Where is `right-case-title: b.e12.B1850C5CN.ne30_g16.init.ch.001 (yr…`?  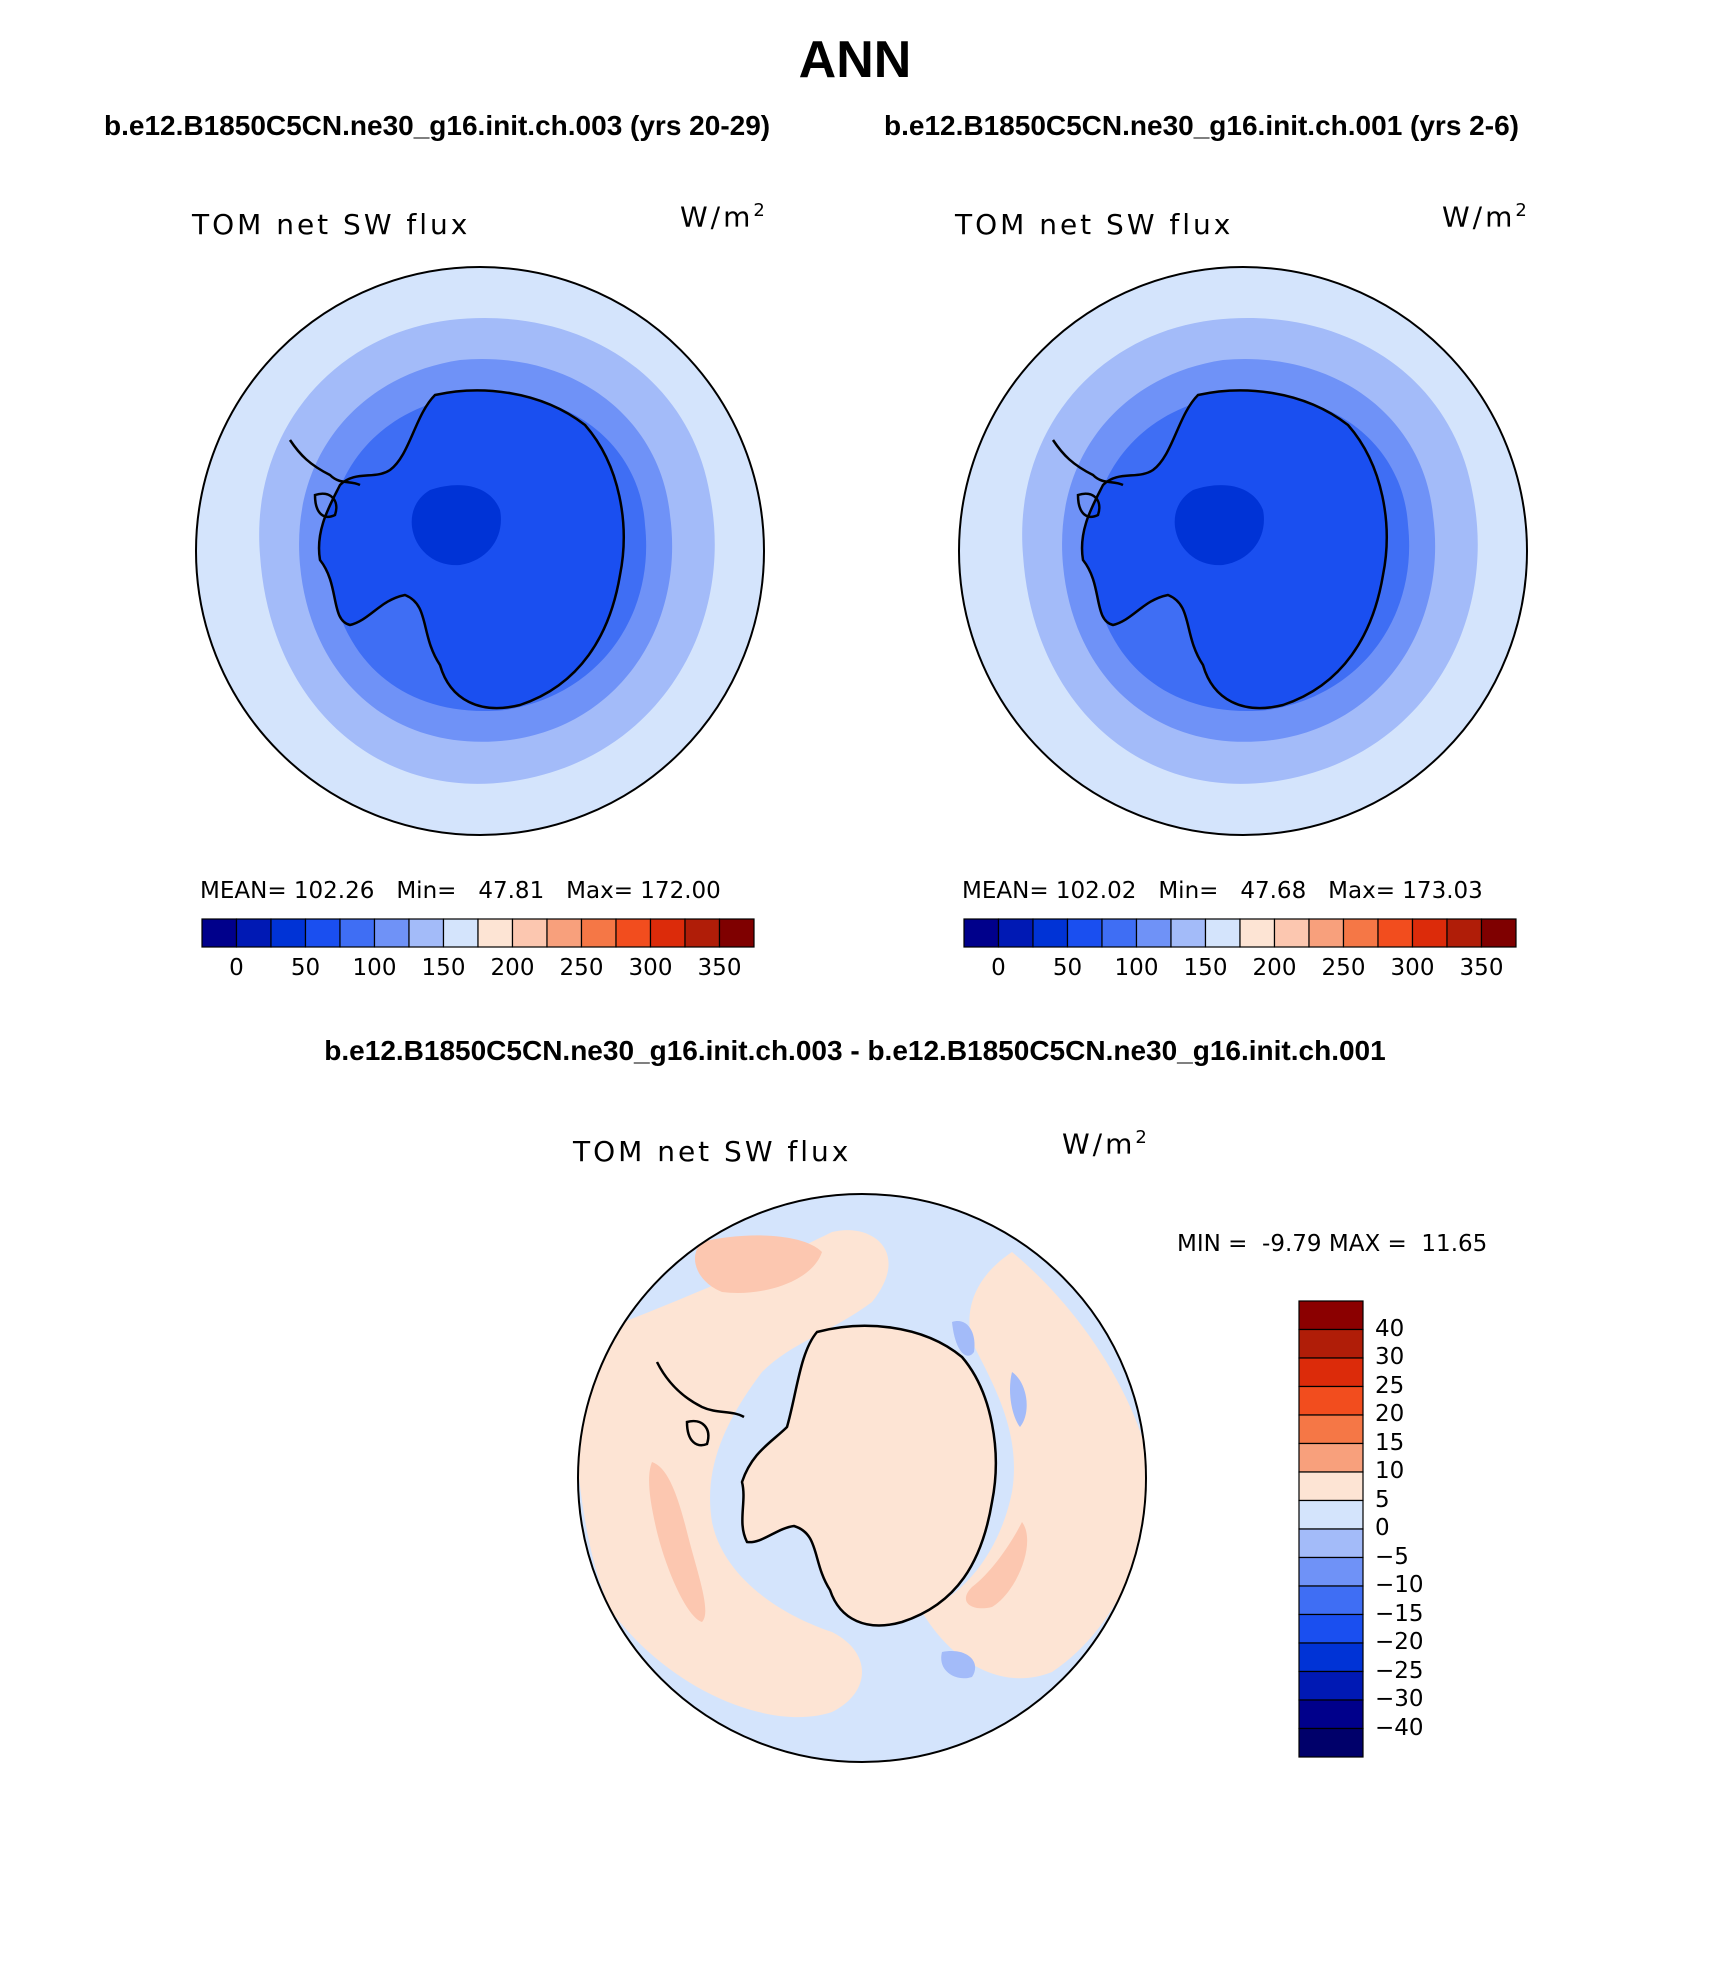 right-case-title: b.e12.B1850C5CN.ne30_g16.init.ch.001 (yr… is located at coordinates (1201, 125).